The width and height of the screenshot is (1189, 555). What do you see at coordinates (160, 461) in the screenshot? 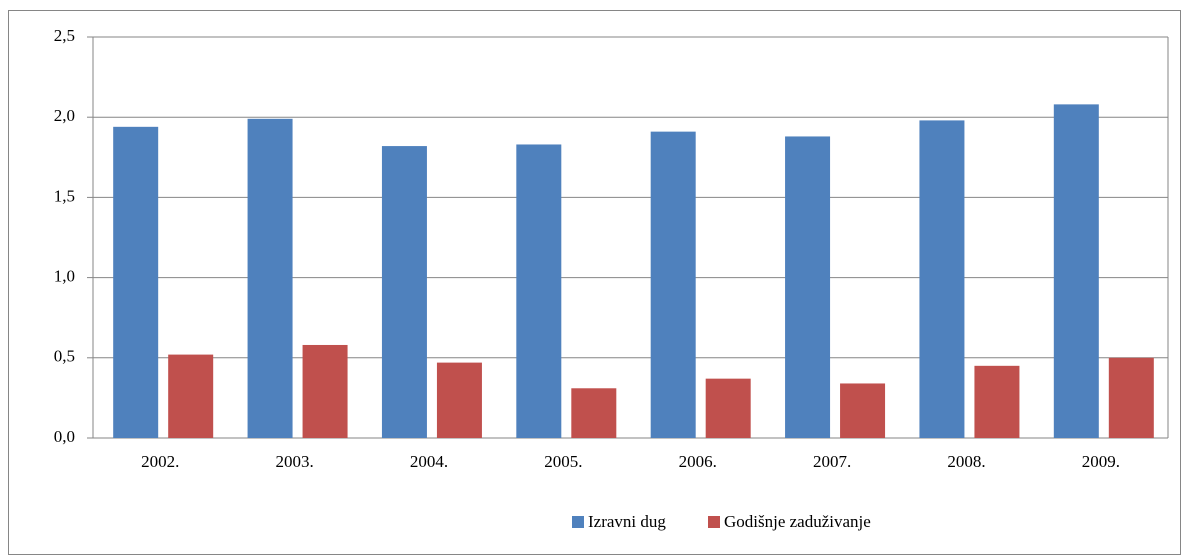
I see `x-tick-label: 2002.` at bounding box center [160, 461].